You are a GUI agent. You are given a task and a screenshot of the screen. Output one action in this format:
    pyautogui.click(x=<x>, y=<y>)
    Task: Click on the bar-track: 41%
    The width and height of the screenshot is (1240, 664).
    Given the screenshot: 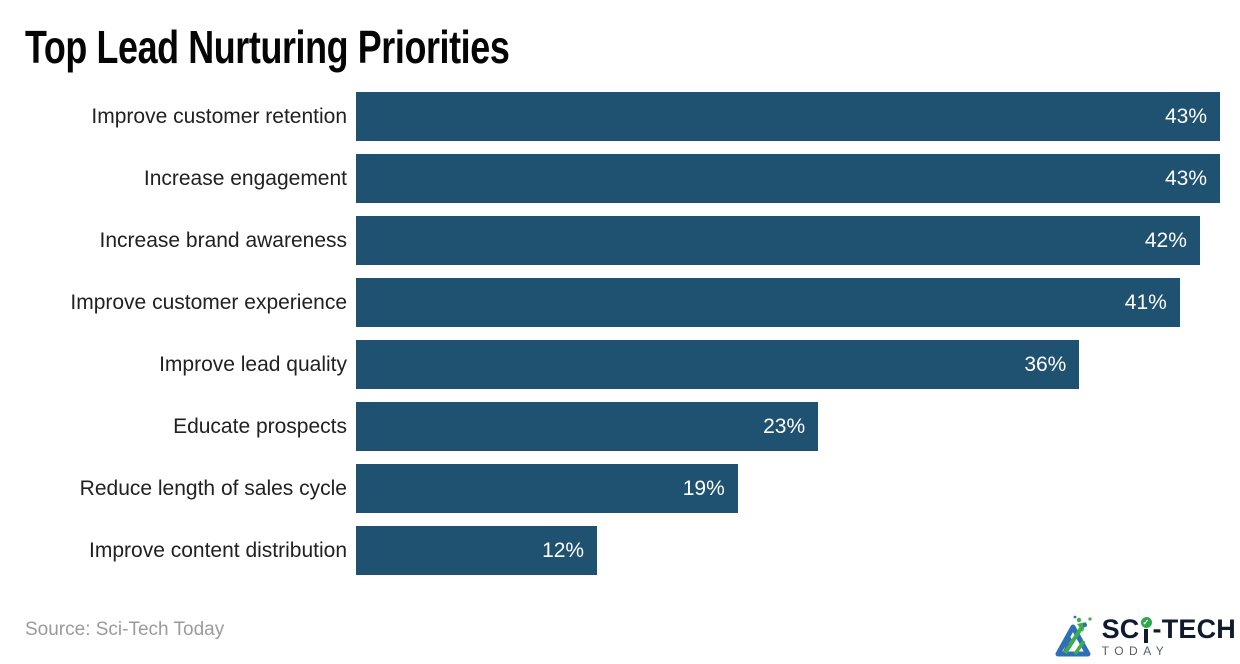 What is the action you would take?
    pyautogui.click(x=788, y=302)
    